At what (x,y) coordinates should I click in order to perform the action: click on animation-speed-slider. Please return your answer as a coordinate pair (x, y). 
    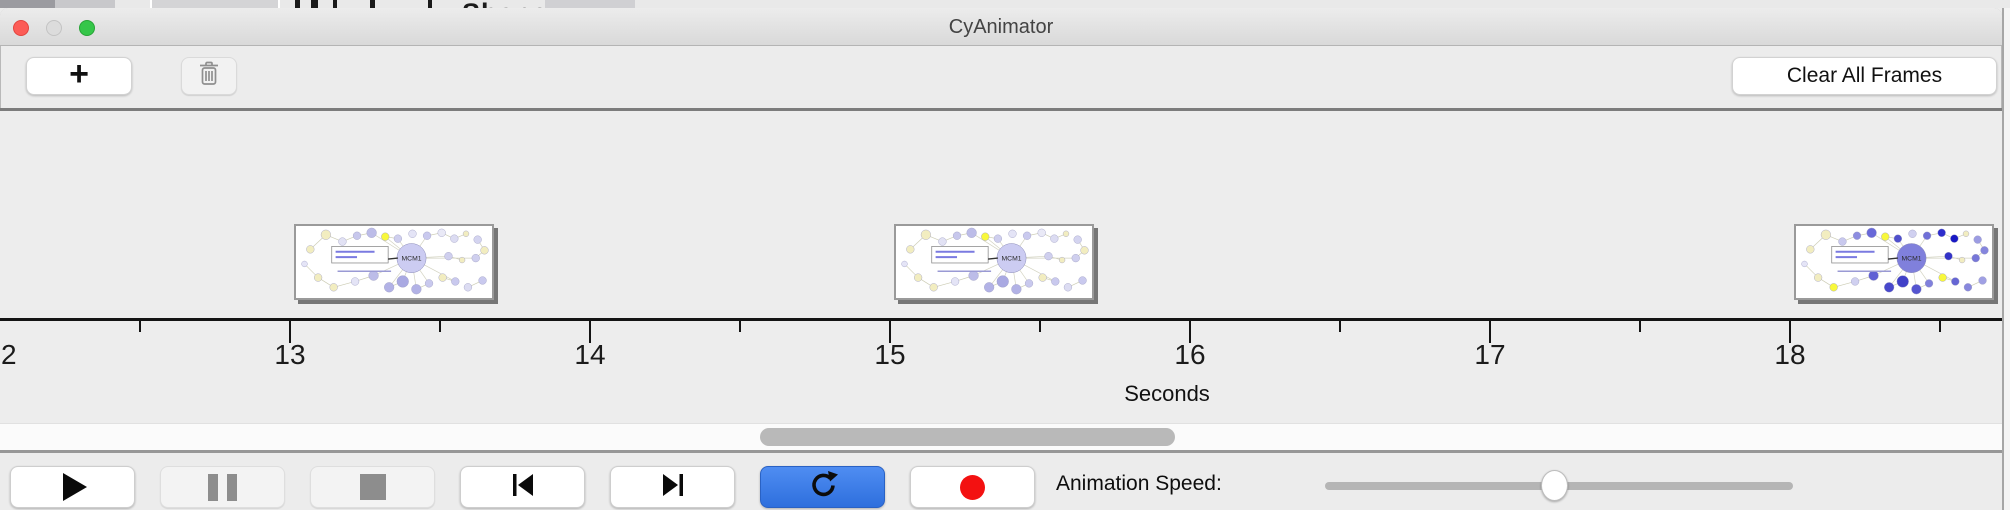
    Looking at the image, I should click on (1559, 481).